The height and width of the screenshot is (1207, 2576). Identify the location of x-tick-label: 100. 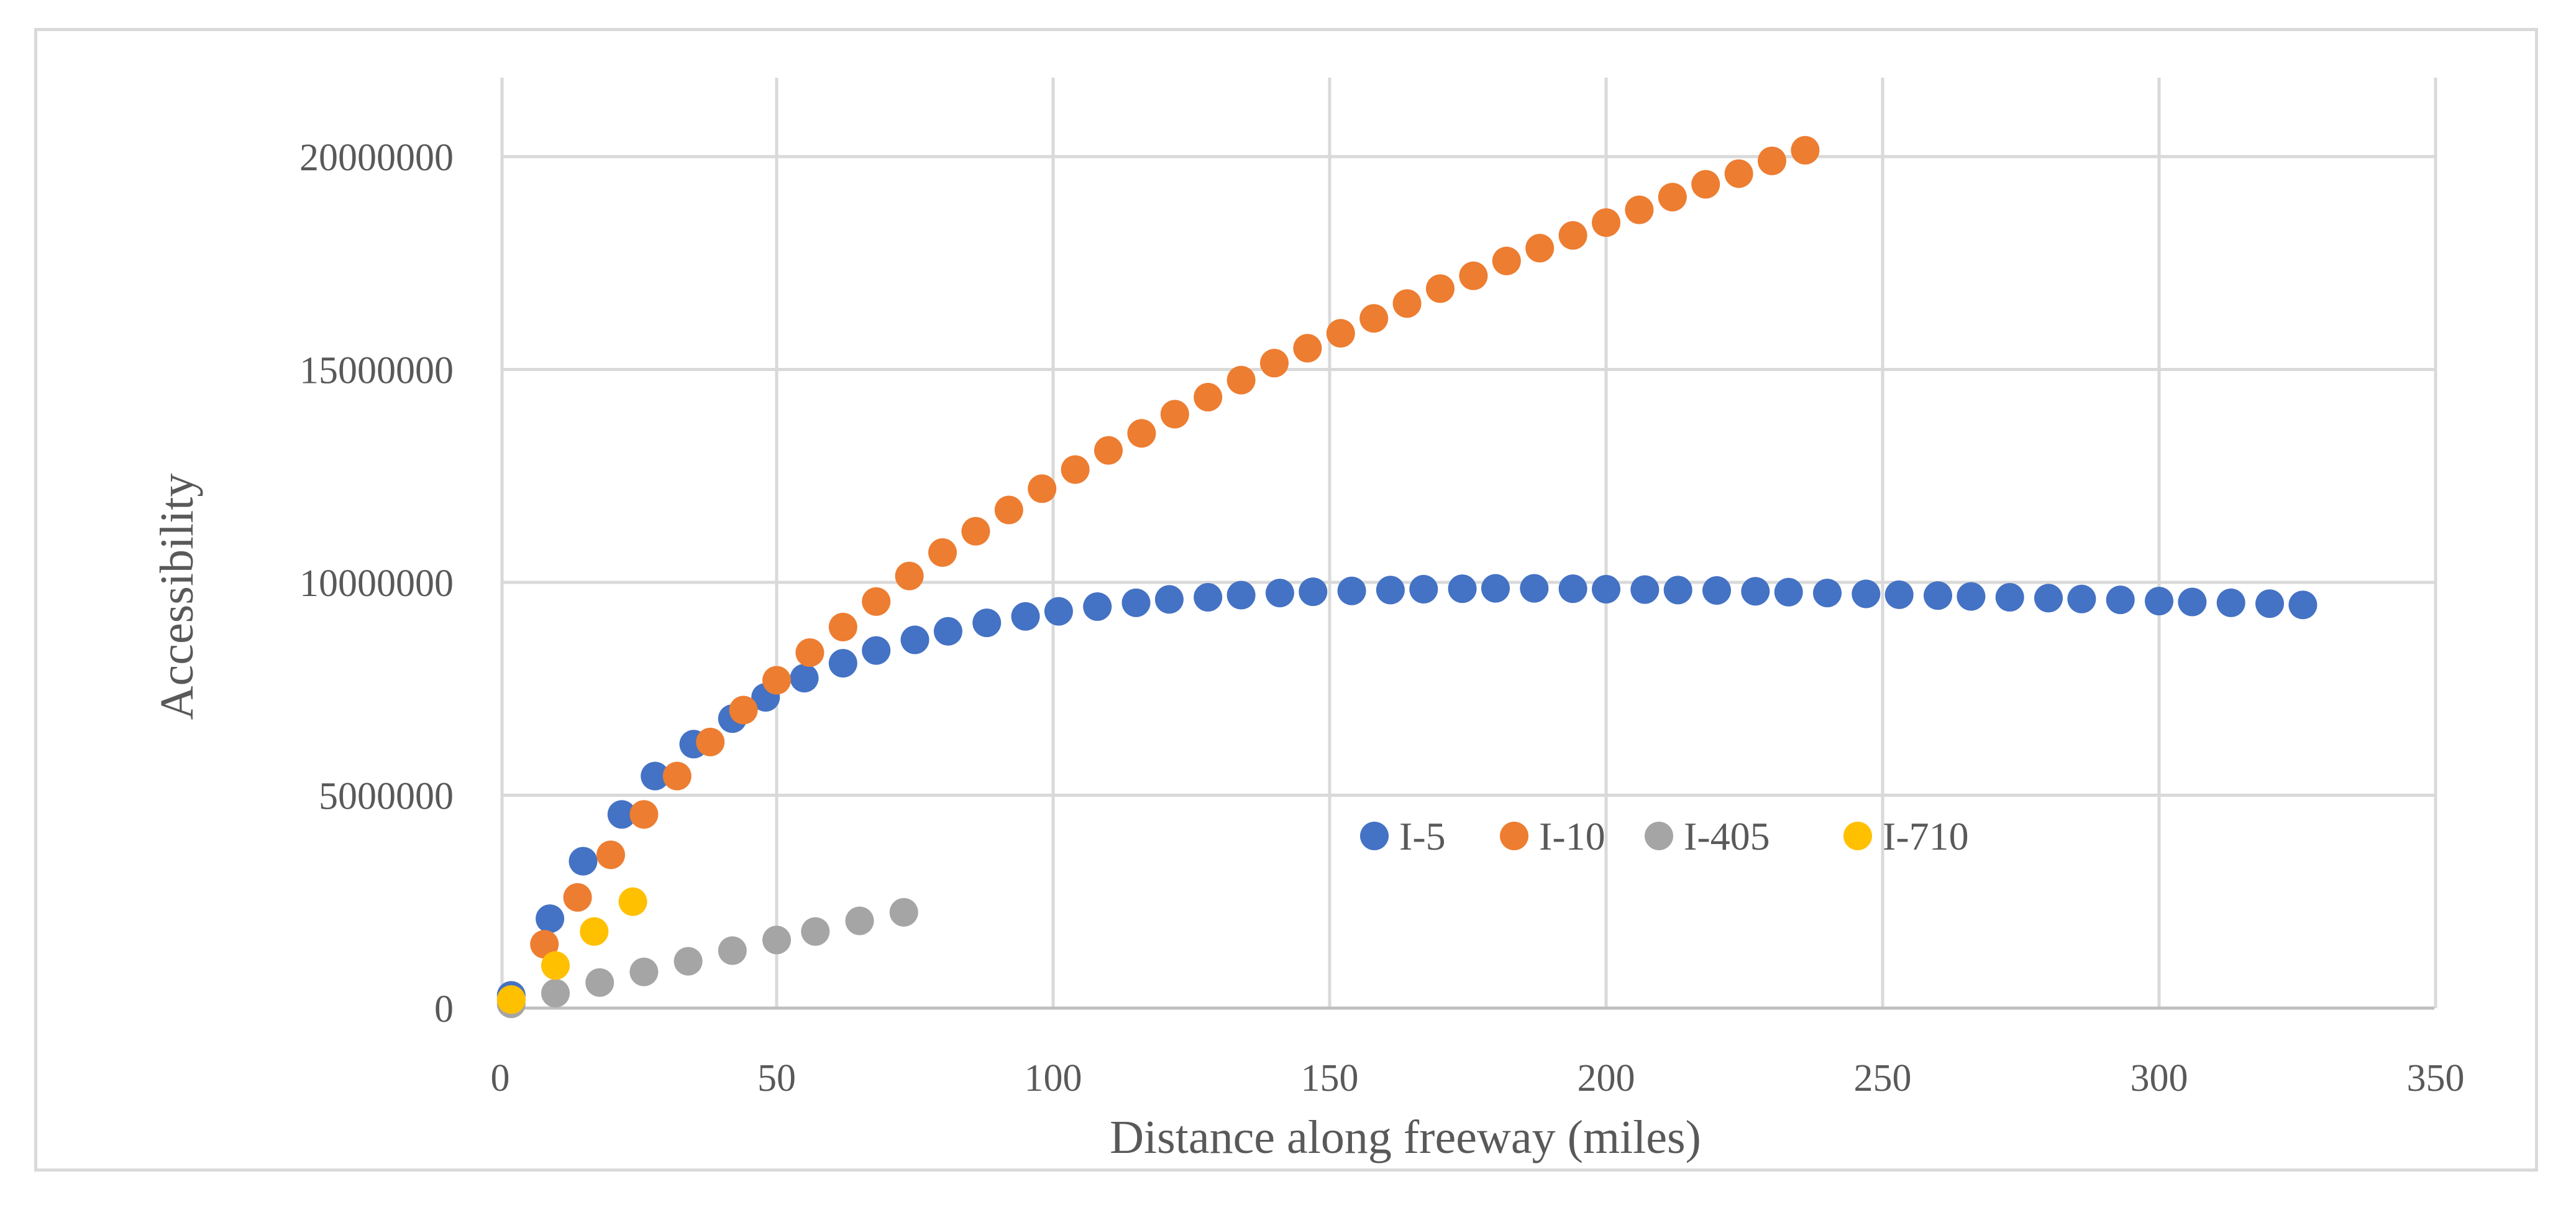
(1053, 1078).